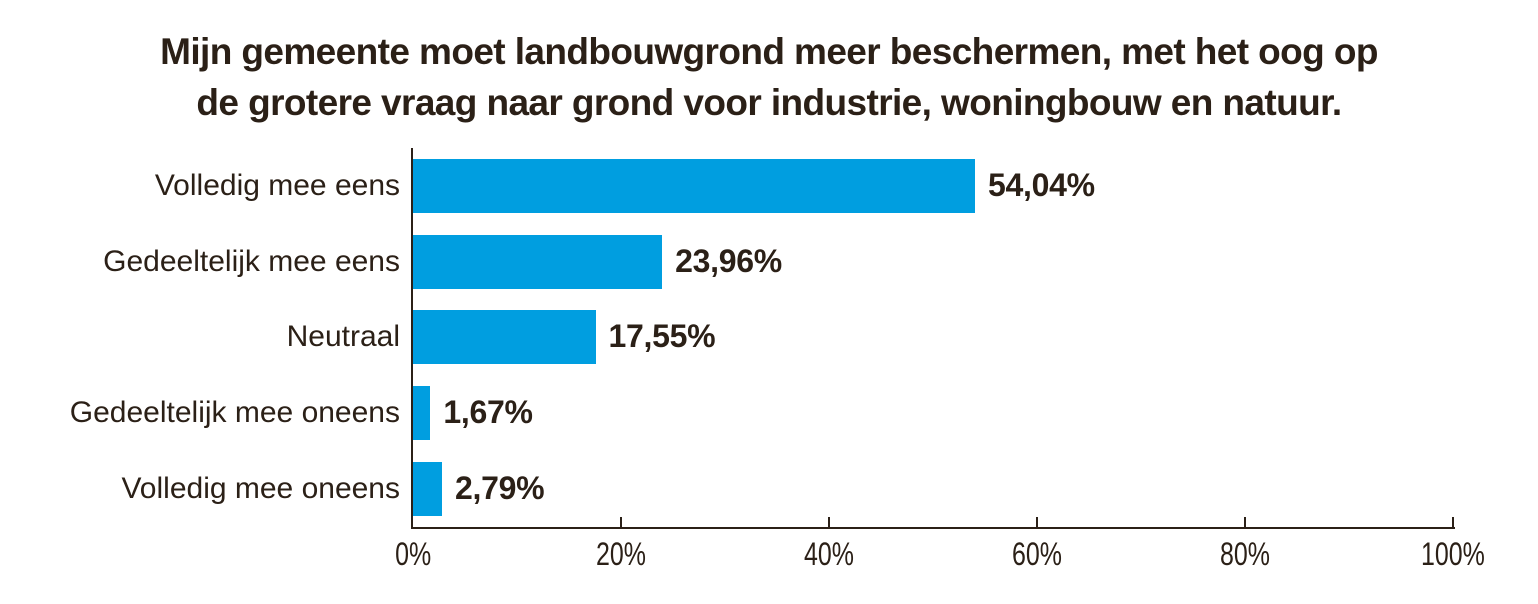 The width and height of the screenshot is (1538, 604). What do you see at coordinates (728, 260) in the screenshot?
I see `value-label: 23,96%` at bounding box center [728, 260].